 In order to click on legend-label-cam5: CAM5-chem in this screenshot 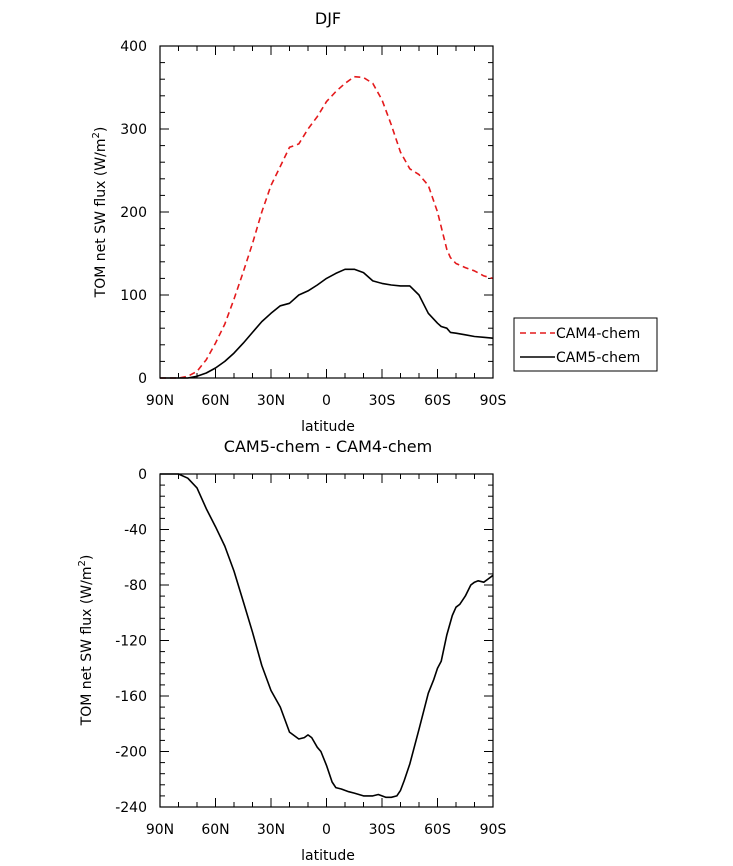, I will do `click(598, 358)`.